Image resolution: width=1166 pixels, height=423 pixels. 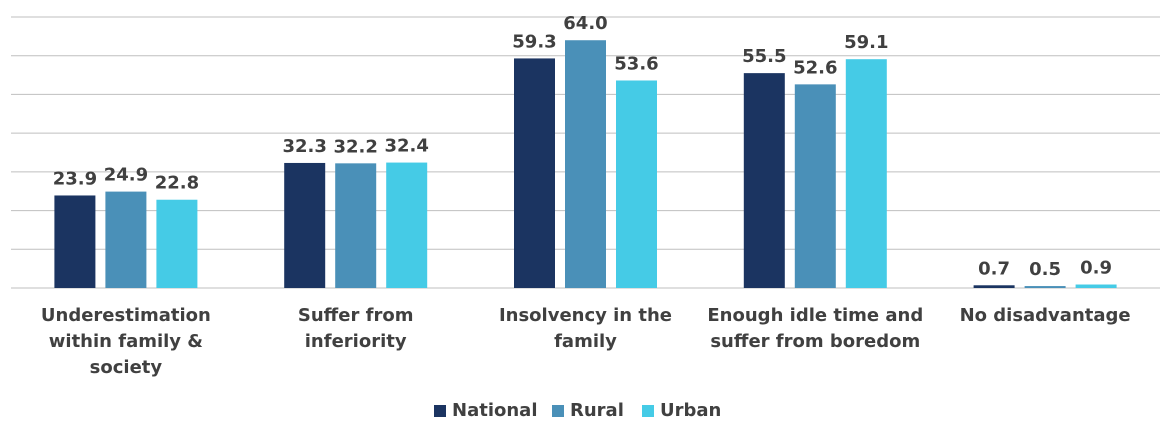 What do you see at coordinates (690, 410) in the screenshot?
I see `legend-label: Urban` at bounding box center [690, 410].